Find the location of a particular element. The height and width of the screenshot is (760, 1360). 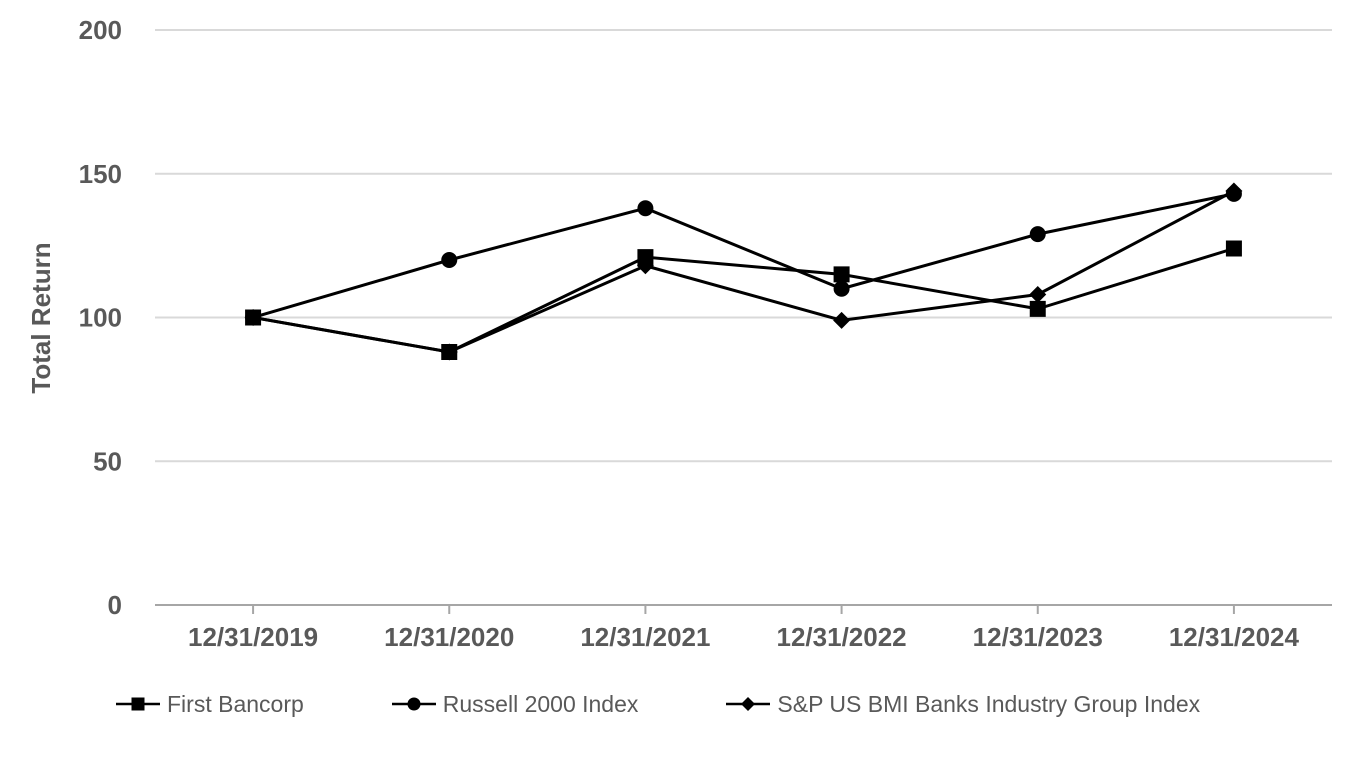

series-first-bancorp is located at coordinates (743, 300).